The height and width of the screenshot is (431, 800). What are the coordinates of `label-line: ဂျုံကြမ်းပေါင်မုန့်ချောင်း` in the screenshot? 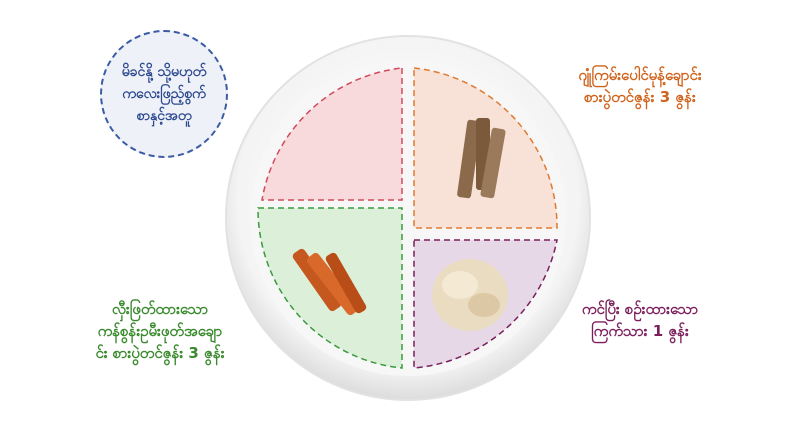 It's located at (640, 75).